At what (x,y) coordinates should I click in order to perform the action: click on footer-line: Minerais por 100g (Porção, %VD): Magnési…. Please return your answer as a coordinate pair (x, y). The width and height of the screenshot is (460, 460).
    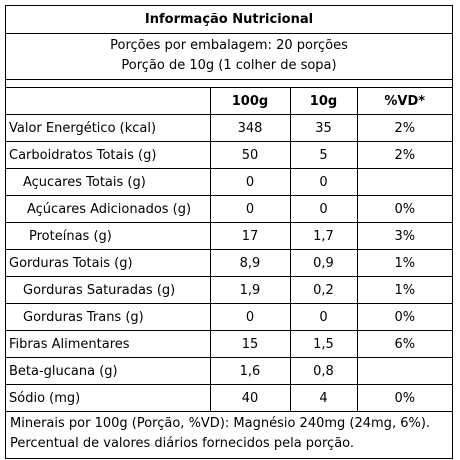
    Looking at the image, I should click on (220, 423).